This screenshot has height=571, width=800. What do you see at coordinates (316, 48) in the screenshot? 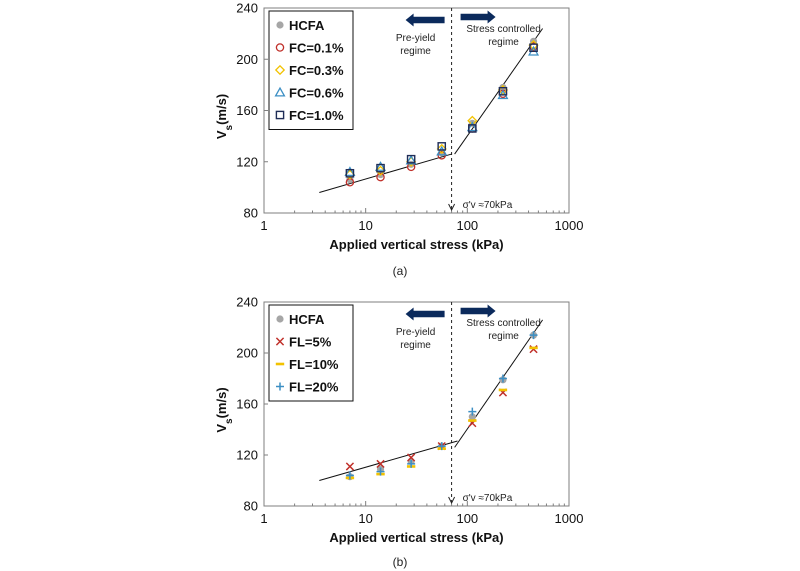
I see `legend-entry-label: FC=0.1%` at bounding box center [316, 48].